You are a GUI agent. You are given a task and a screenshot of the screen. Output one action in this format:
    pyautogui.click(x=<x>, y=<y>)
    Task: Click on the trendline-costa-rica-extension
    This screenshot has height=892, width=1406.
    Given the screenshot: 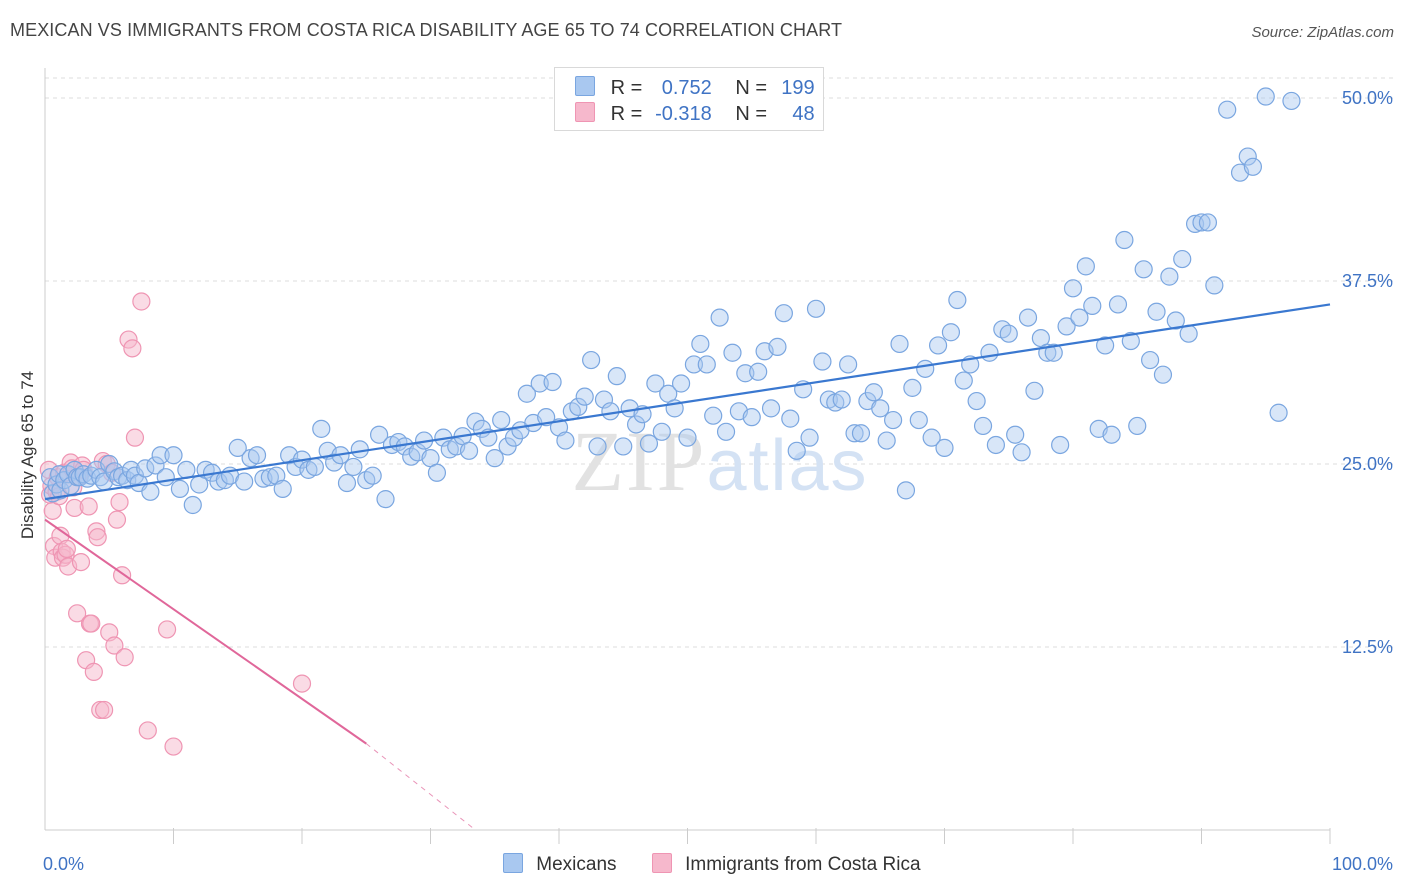 What is the action you would take?
    pyautogui.click(x=420, y=787)
    